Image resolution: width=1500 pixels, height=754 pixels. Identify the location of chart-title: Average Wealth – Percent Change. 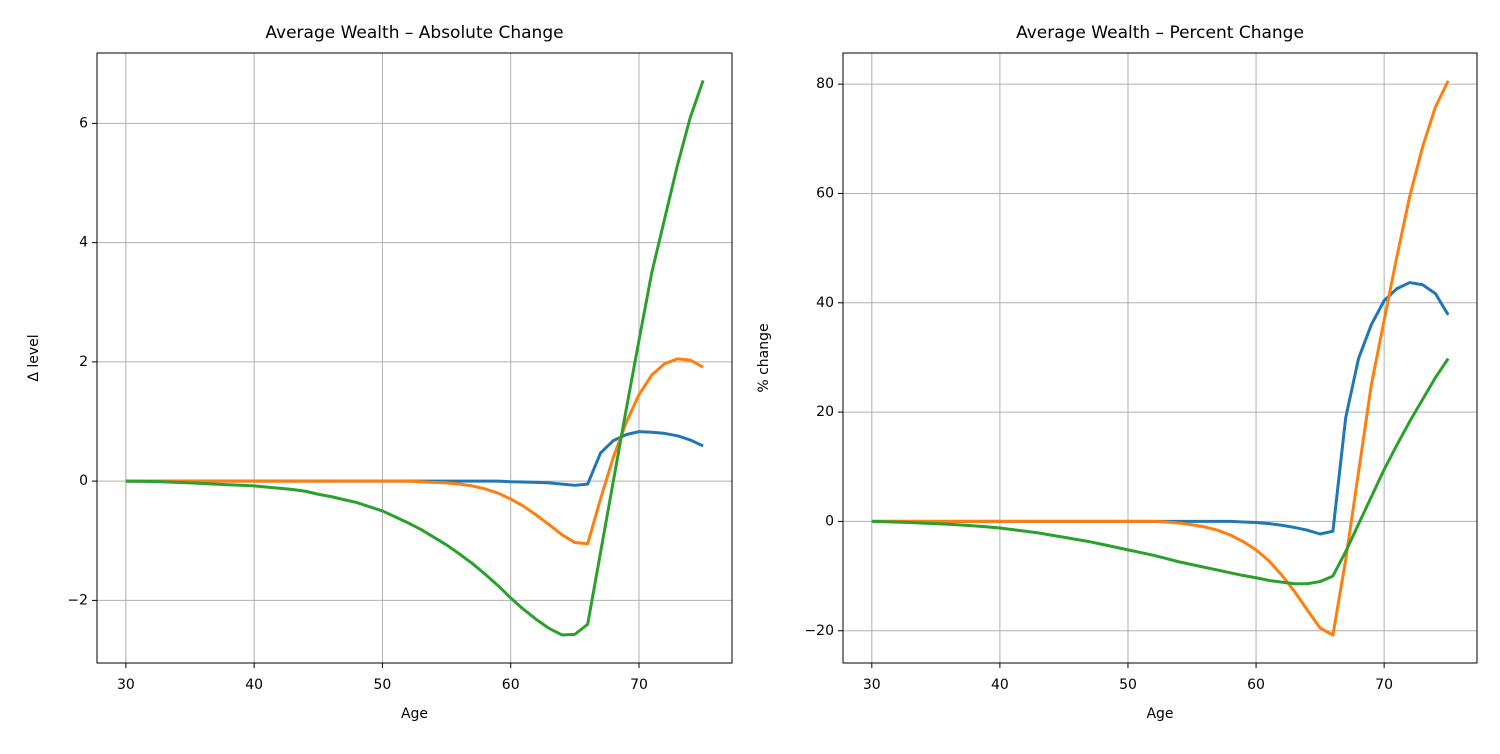
(1160, 33).